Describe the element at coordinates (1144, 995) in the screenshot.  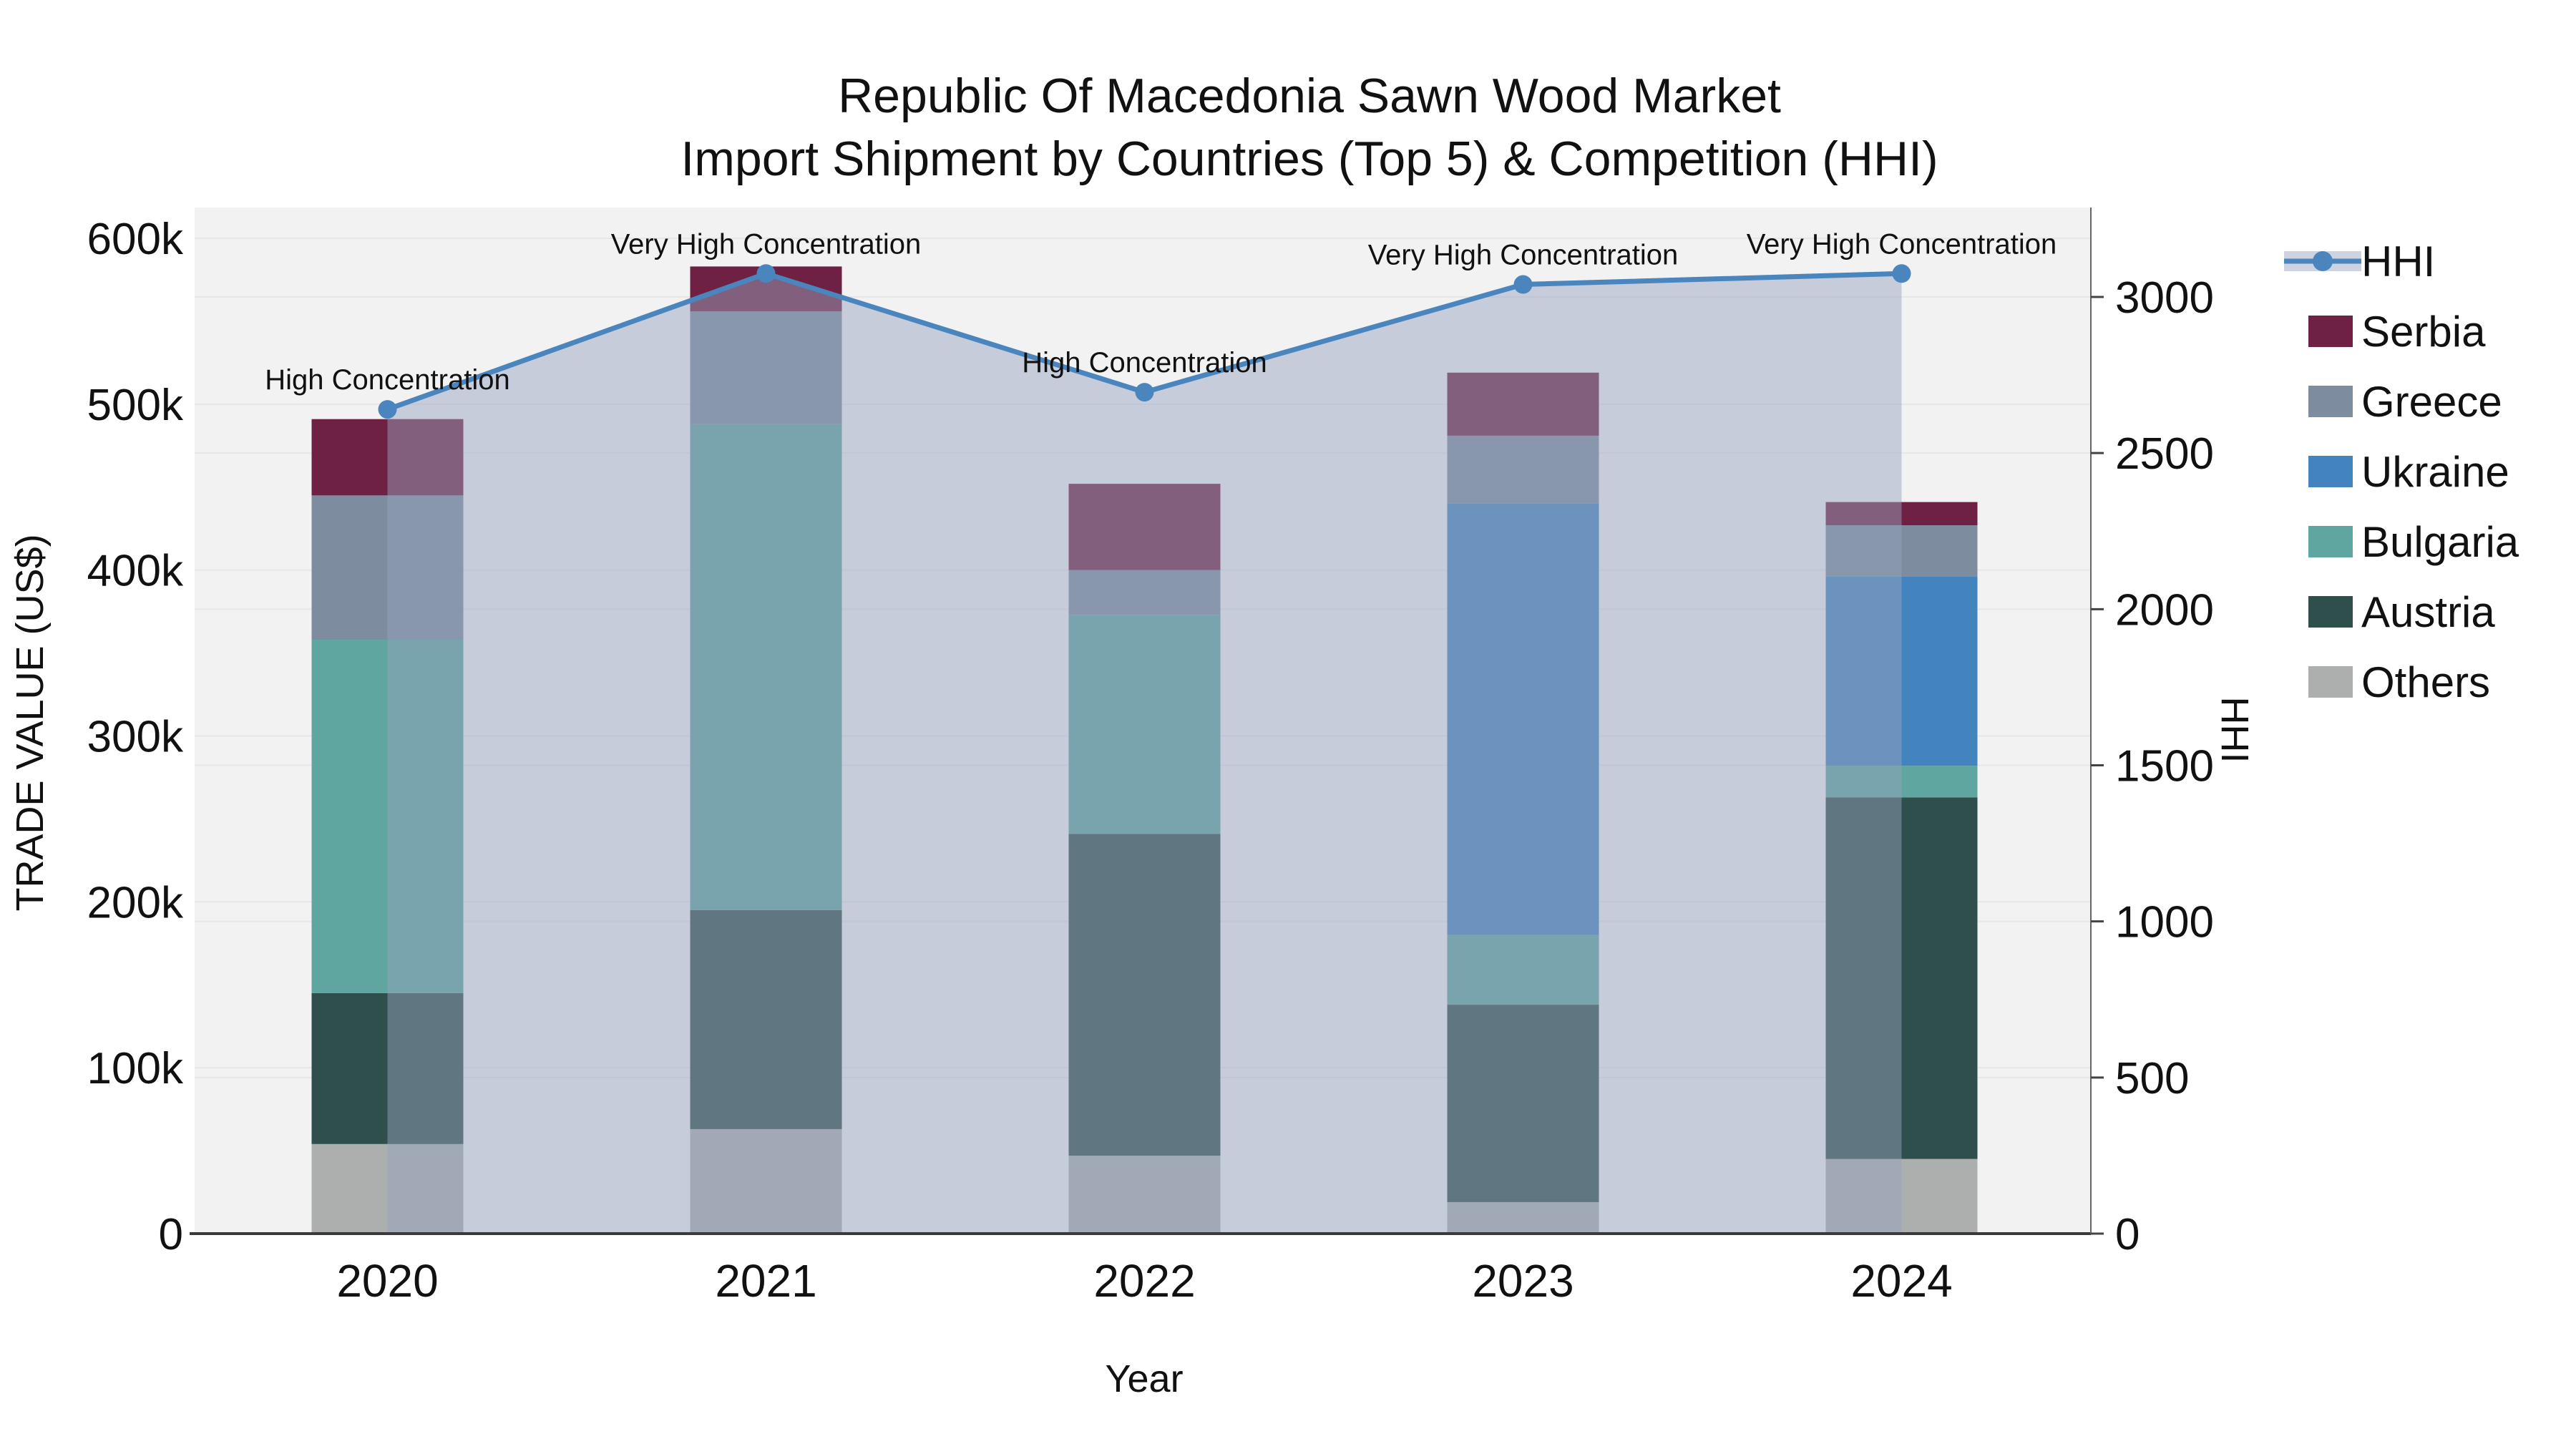
I see `bar-segment-austria-2022` at that location.